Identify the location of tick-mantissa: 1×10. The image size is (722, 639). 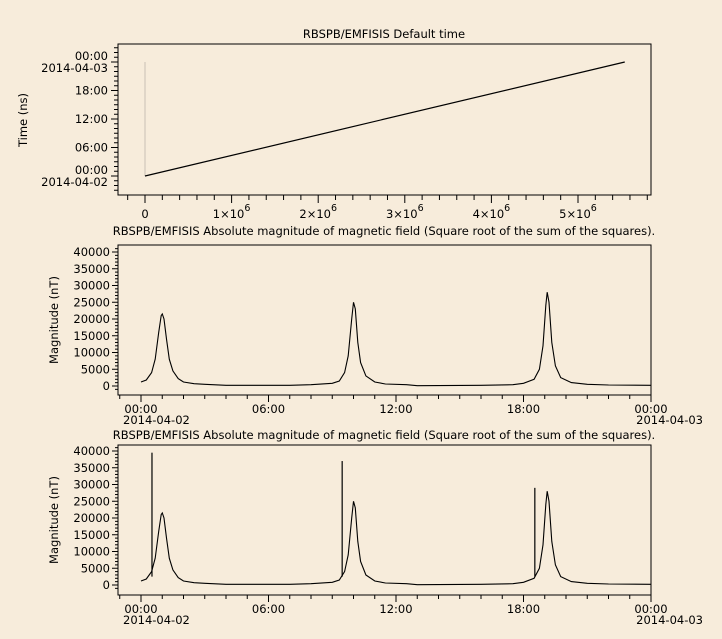
(229, 214).